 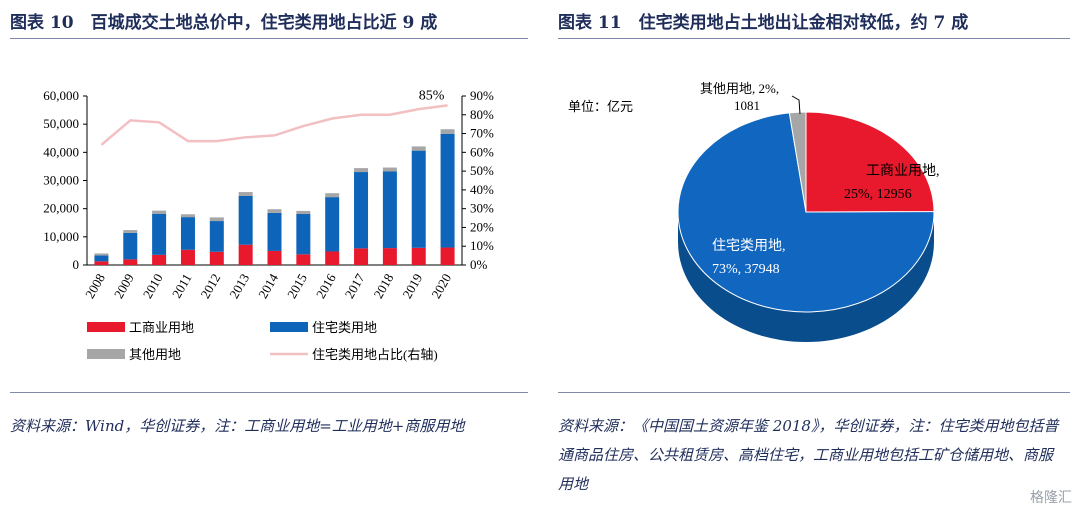 I want to click on pie-side-residential, so click(x=806, y=277).